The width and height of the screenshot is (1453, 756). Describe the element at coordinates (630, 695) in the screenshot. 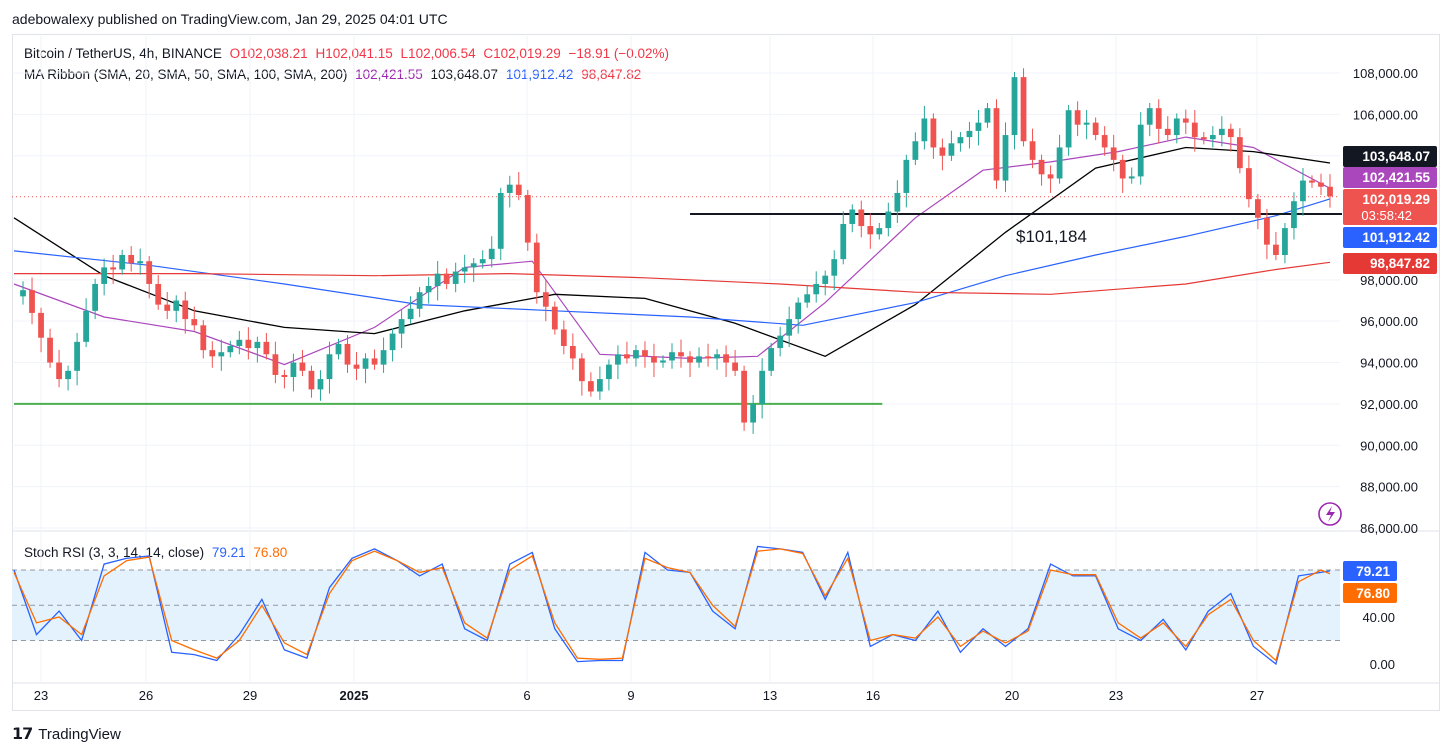

I see `time-tick-label: 9` at that location.